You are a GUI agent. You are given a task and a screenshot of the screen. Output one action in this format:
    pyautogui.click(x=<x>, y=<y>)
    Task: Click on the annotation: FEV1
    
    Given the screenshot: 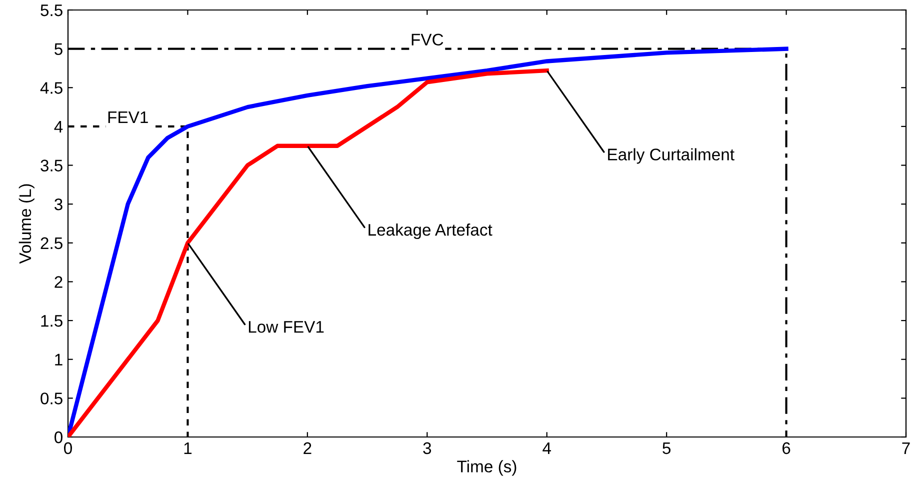 What is the action you would take?
    pyautogui.click(x=128, y=117)
    